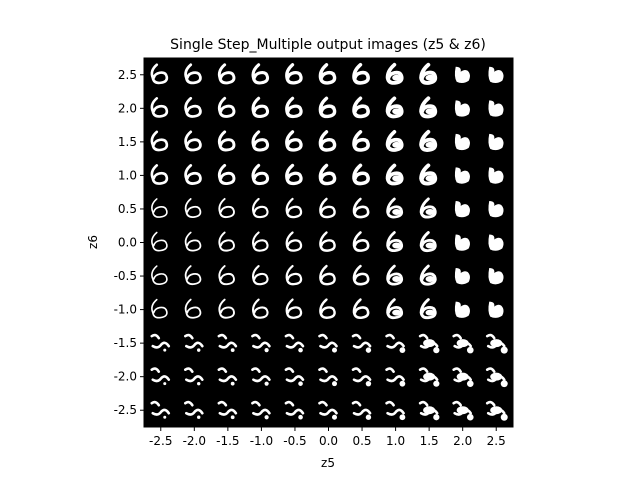 The image size is (640, 480). I want to click on y-tick-label: 2.5, so click(127, 75).